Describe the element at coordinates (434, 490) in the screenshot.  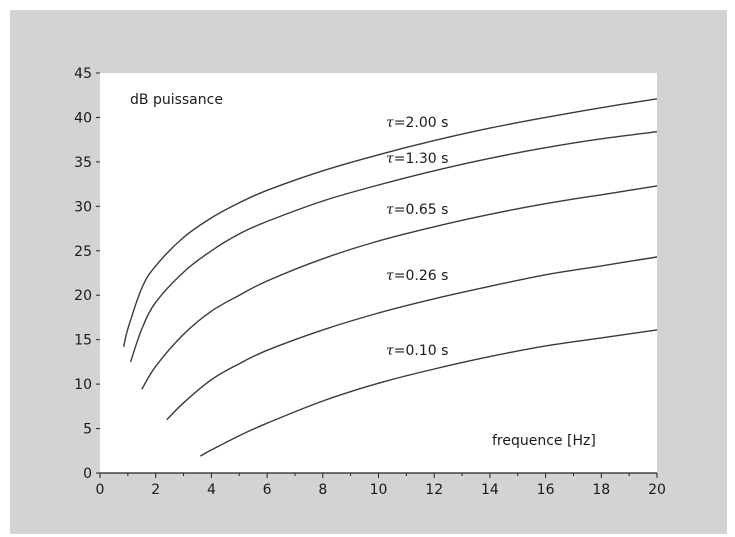
I see `x-tick-label: 12` at that location.